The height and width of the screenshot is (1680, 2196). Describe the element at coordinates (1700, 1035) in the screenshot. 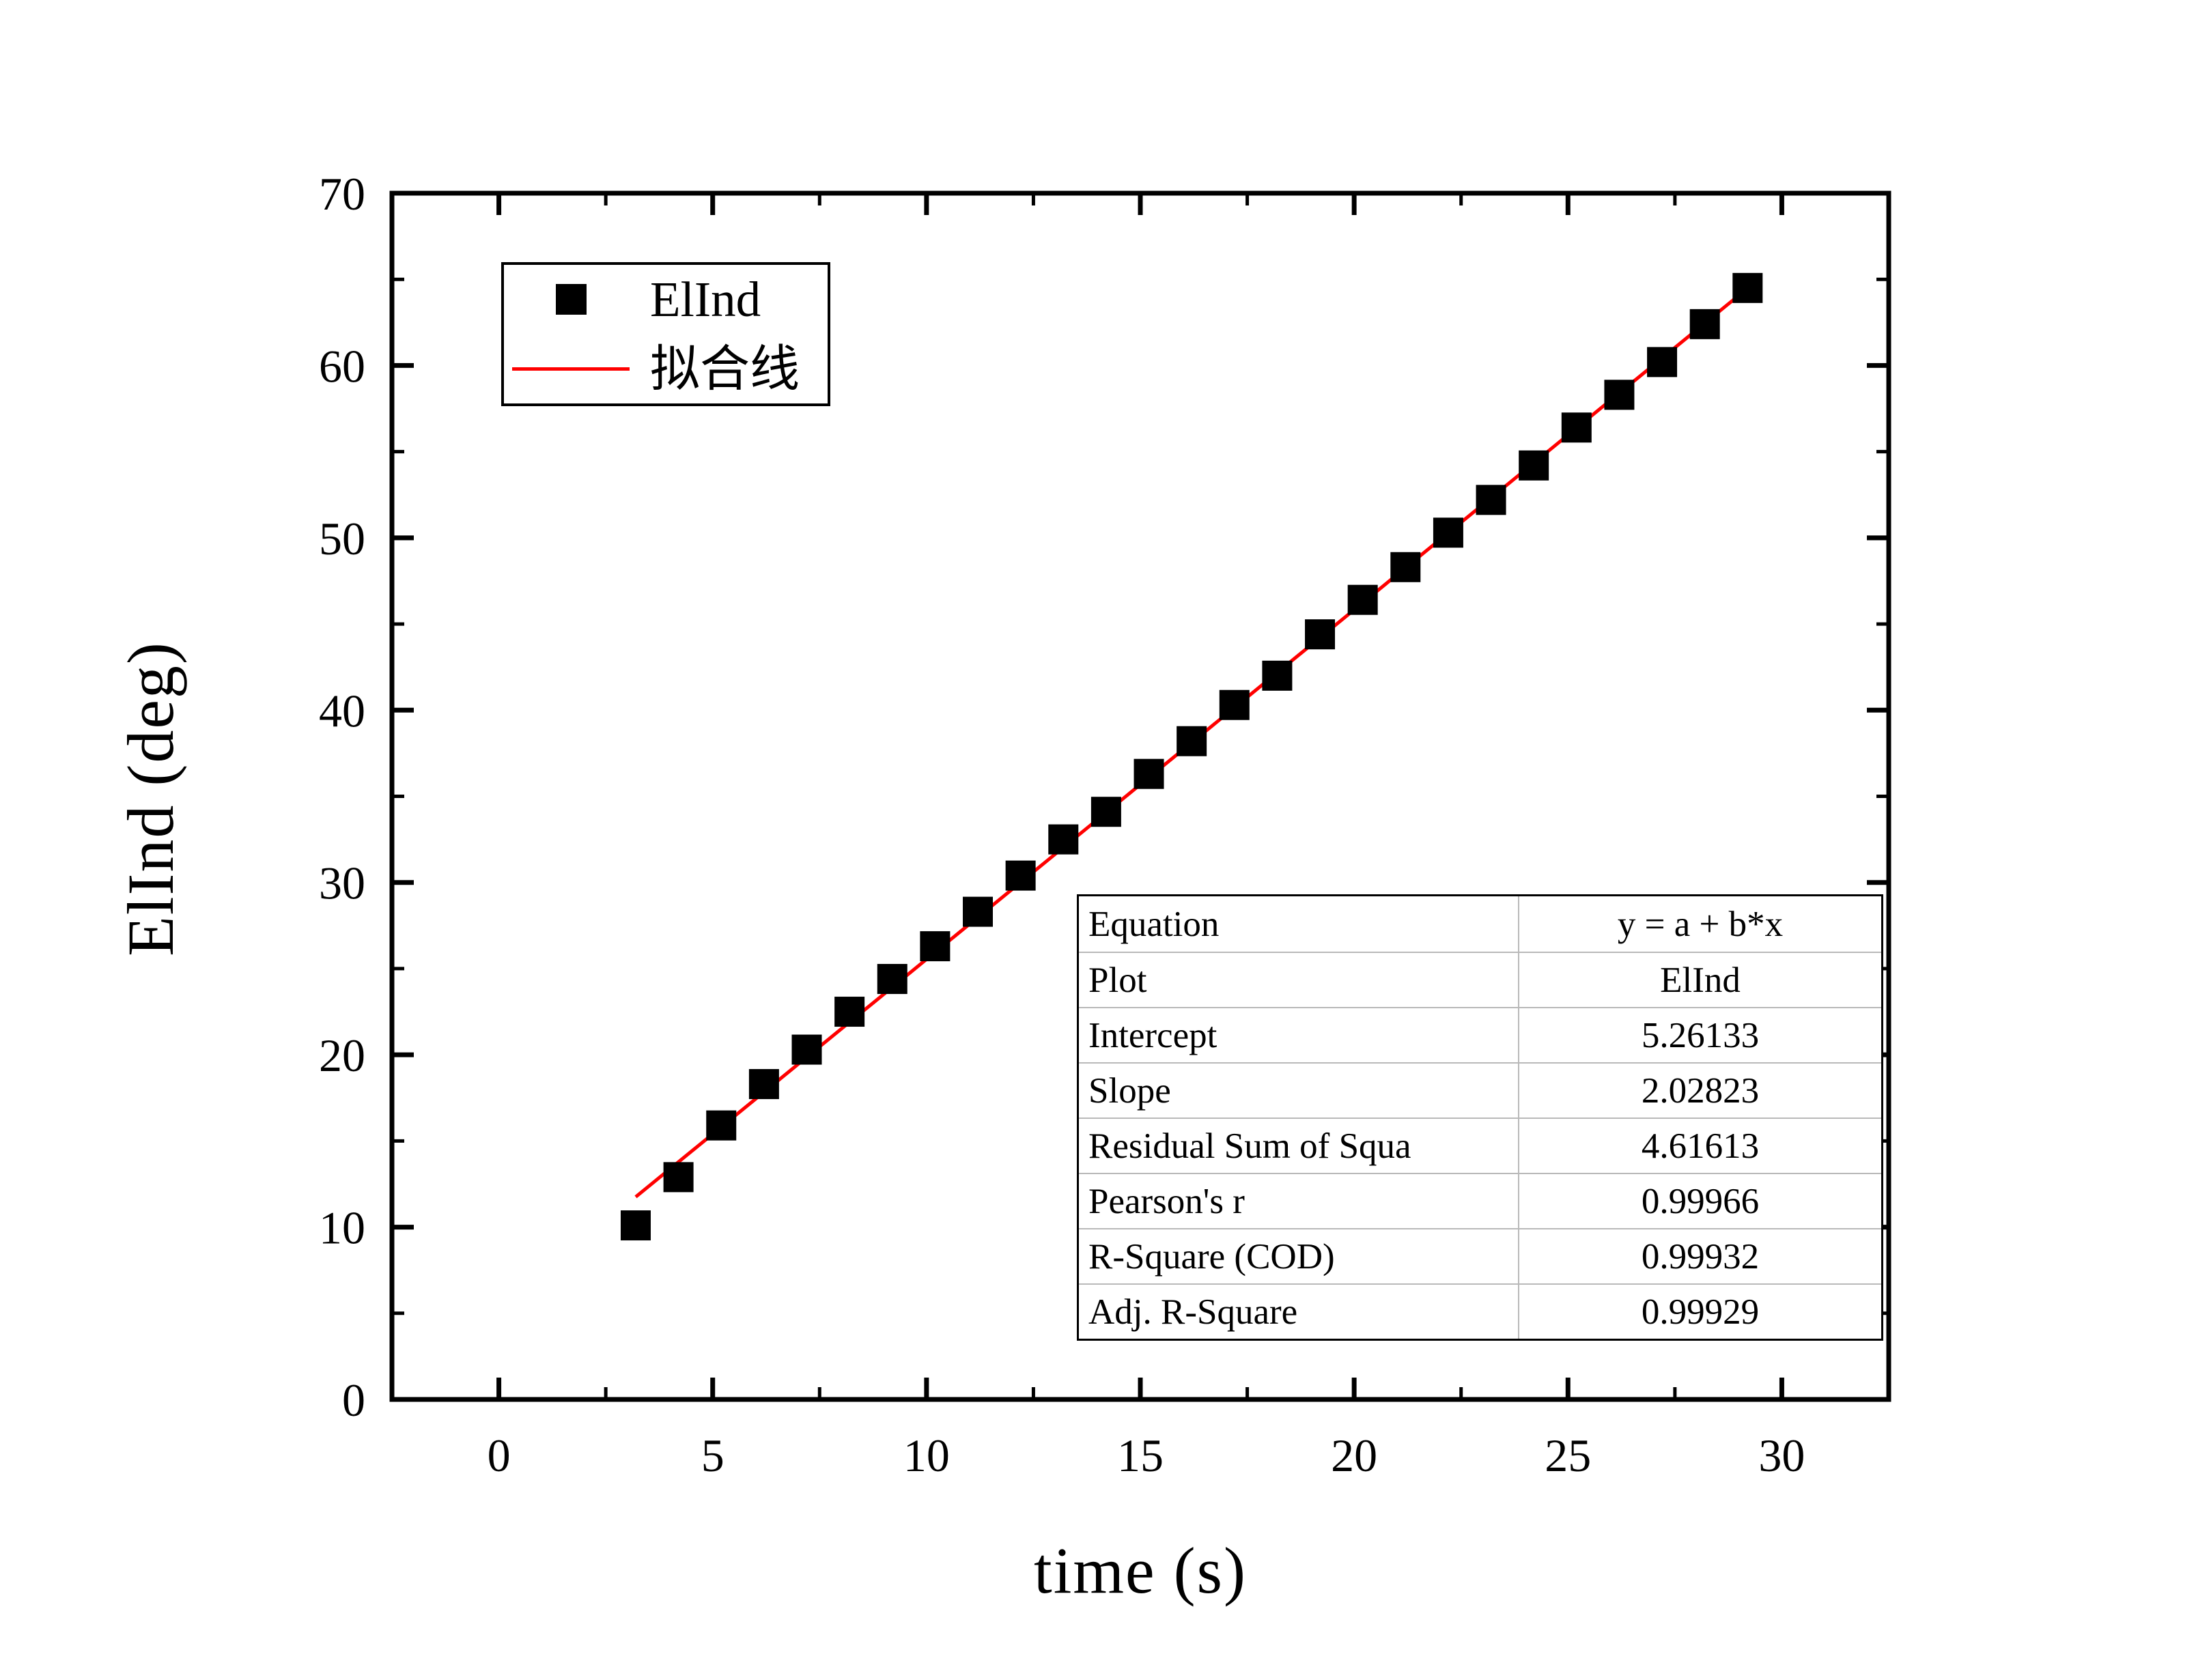

I see `stats-value-cell: 5.26133` at that location.